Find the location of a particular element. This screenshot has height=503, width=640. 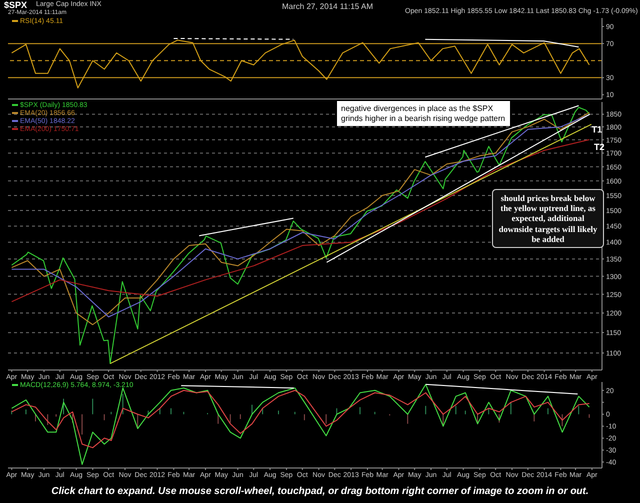

annotation: negative divergences in place as the $SPX grinds higher in a bearish rising wedge pattern is located at coordinates (423, 113).